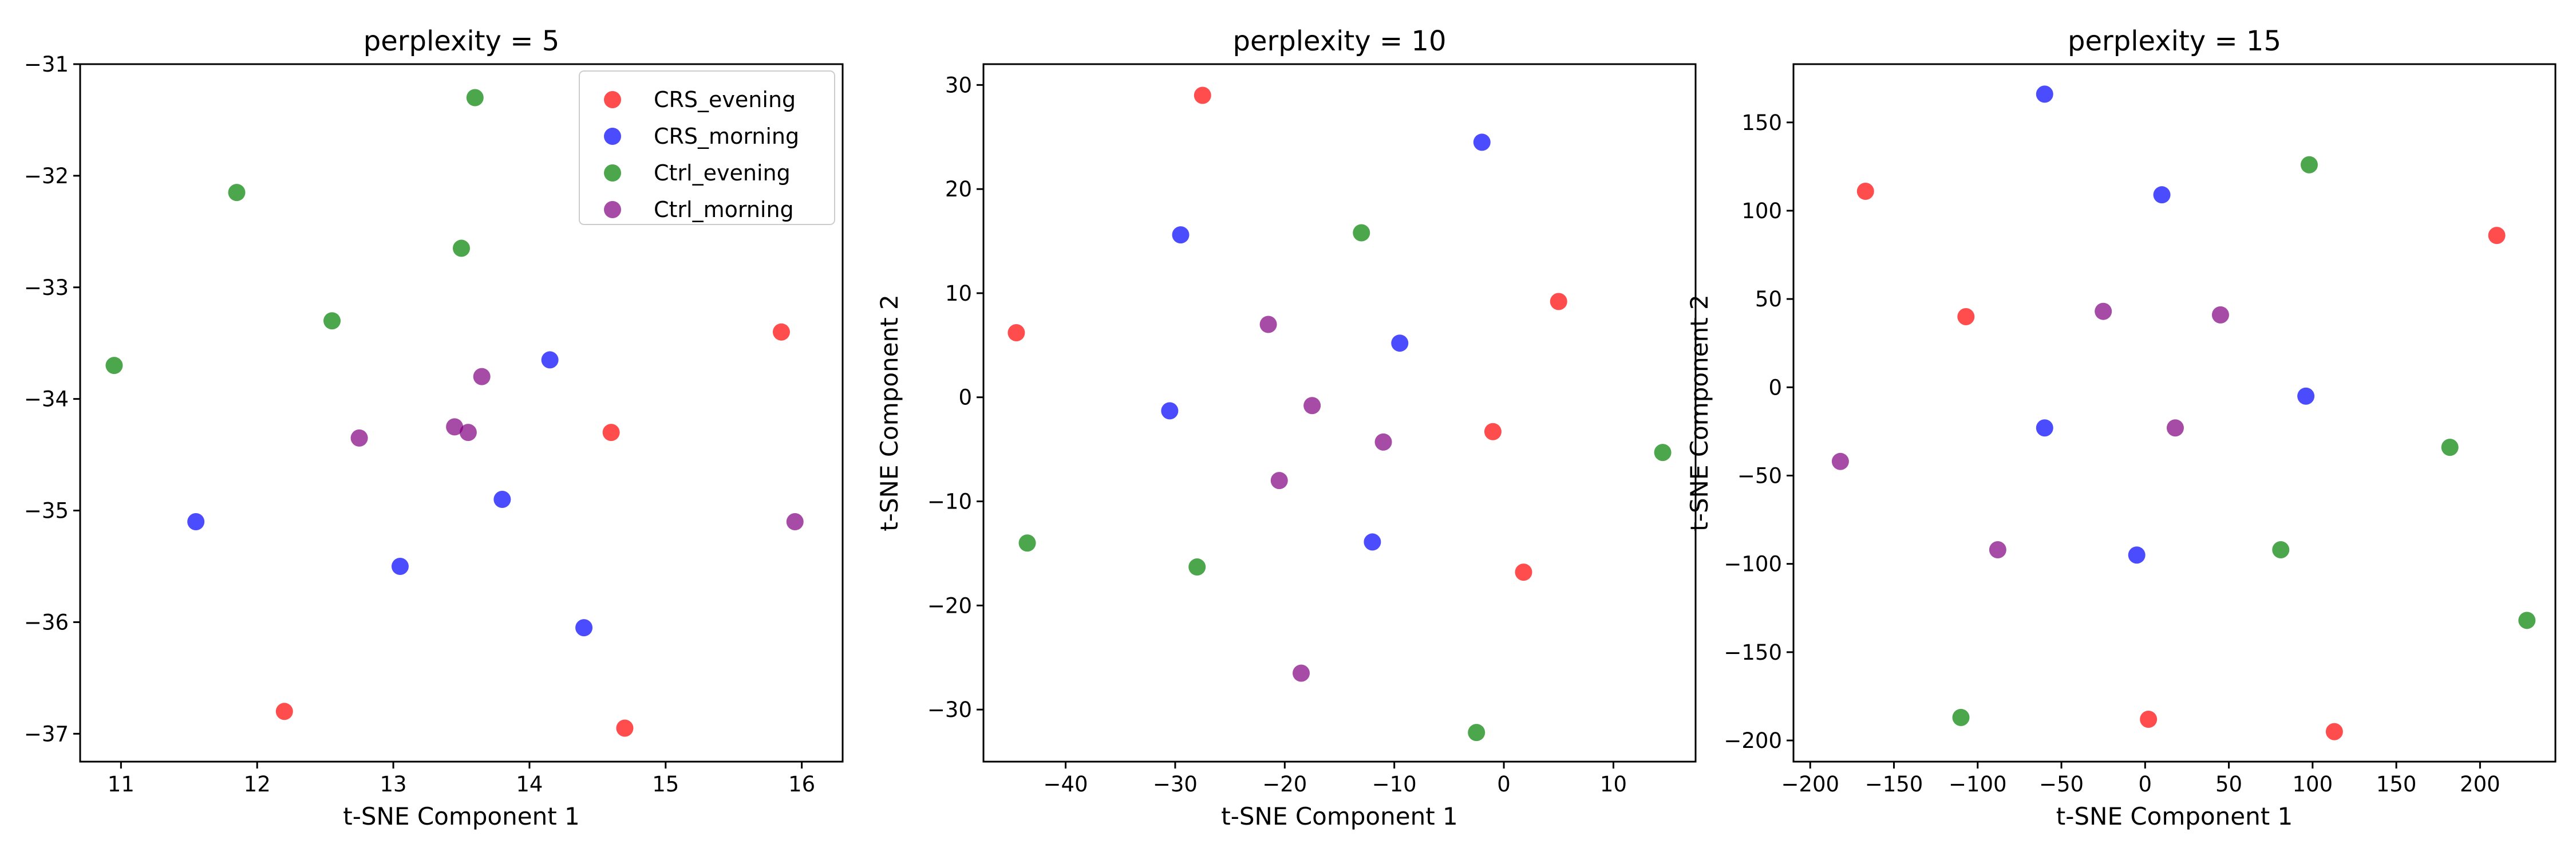 The image size is (2576, 859). I want to click on x-tick-label: 50, so click(2228, 784).